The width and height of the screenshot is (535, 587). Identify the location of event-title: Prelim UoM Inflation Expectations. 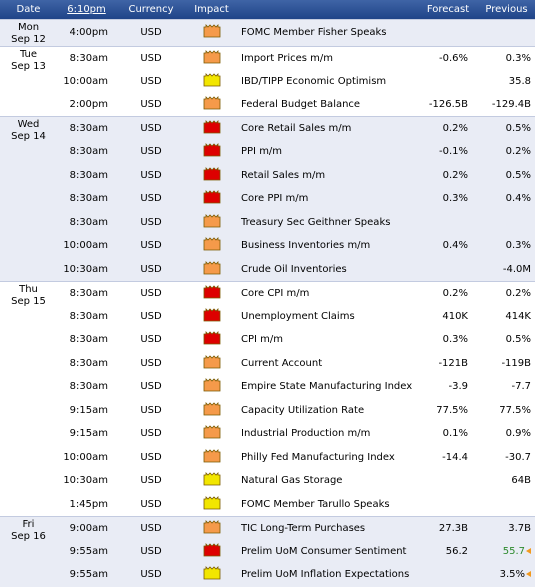
(327, 575).